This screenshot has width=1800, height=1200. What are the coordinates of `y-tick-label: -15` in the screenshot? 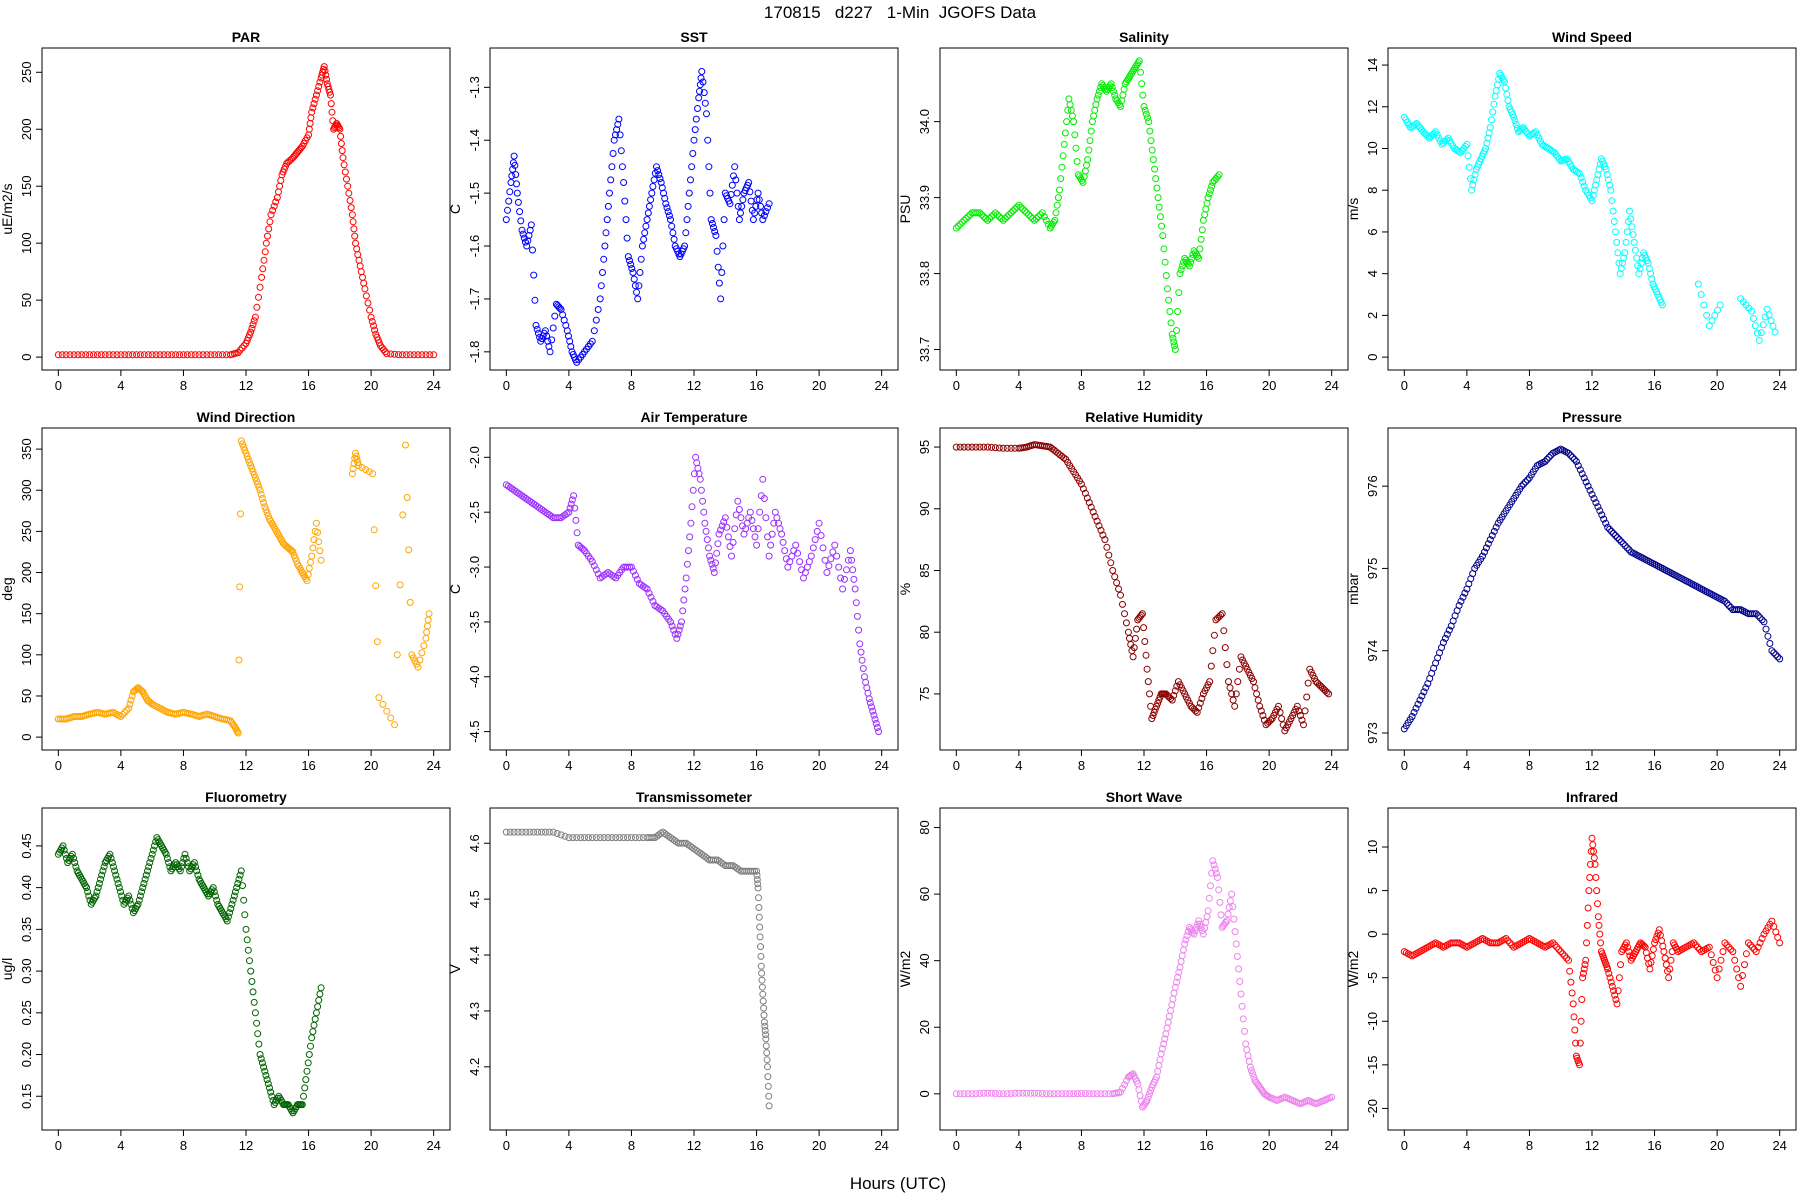 It's located at (1372, 1064).